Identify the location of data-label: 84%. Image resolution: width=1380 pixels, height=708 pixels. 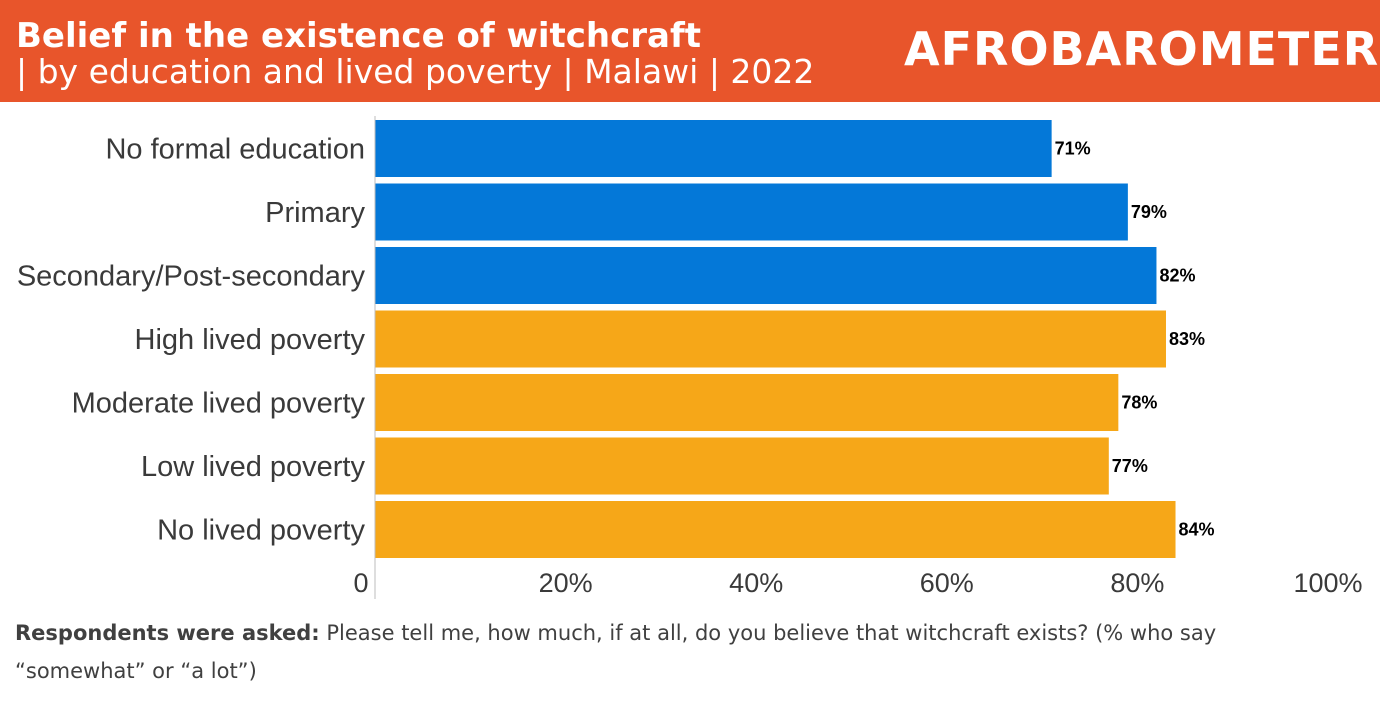
(1197, 530).